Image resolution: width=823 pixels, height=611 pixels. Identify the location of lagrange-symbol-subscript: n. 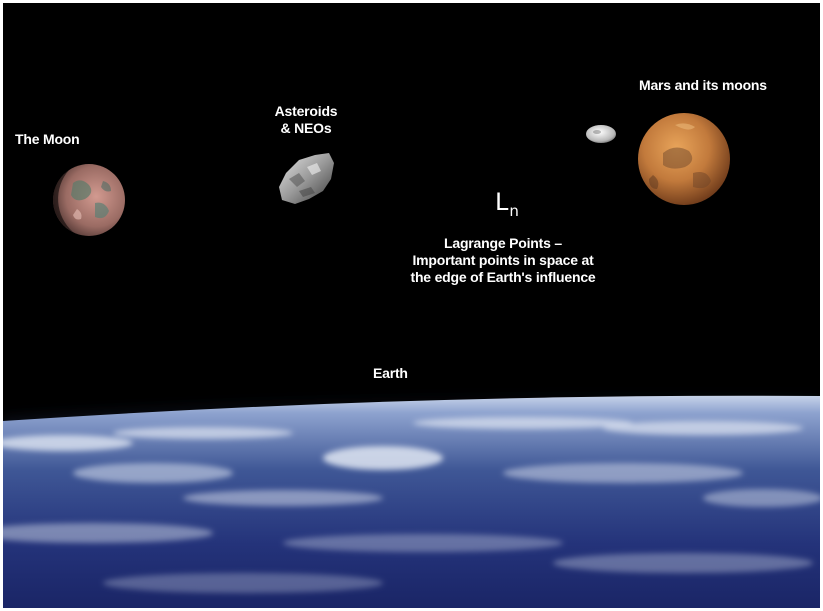
(514, 211).